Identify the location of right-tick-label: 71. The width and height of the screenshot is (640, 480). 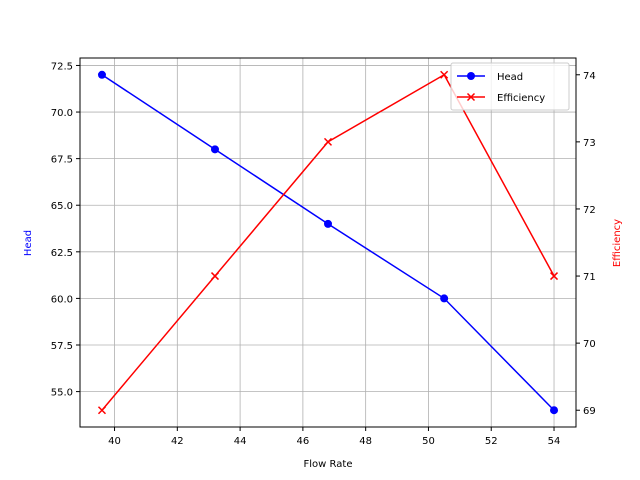
(589, 277).